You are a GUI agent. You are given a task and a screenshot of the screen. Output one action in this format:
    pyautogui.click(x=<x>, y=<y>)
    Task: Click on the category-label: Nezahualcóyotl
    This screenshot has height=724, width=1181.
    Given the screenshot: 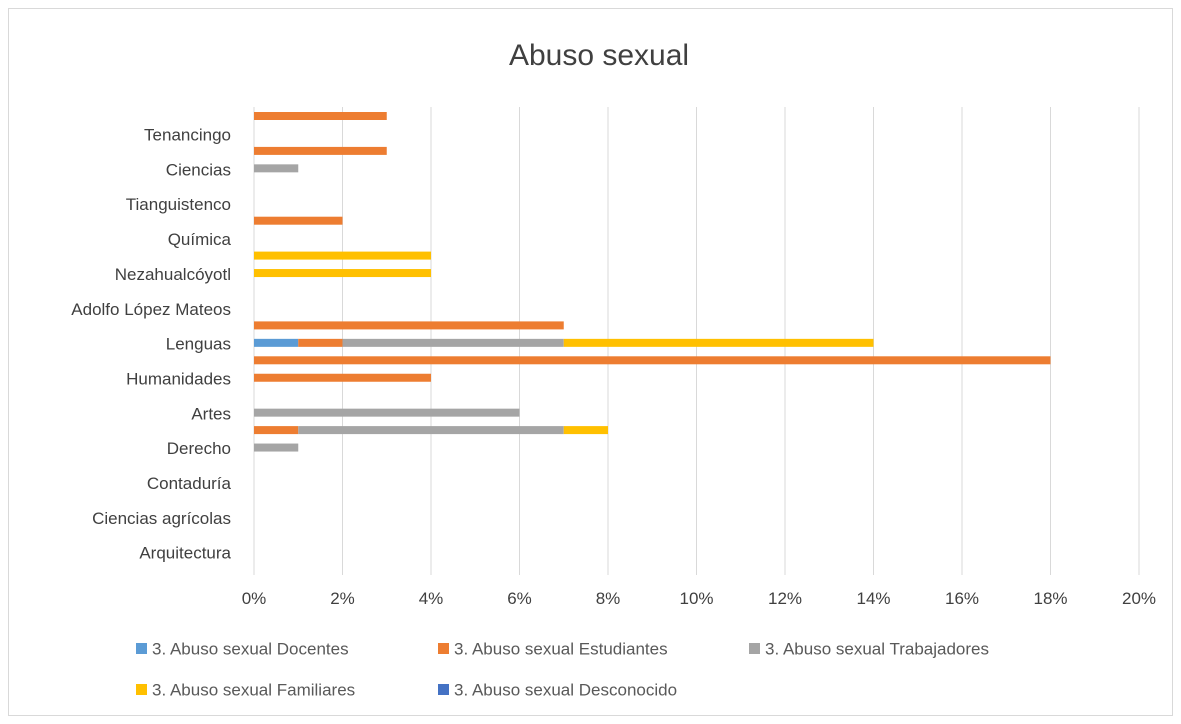 What is the action you would take?
    pyautogui.click(x=173, y=274)
    